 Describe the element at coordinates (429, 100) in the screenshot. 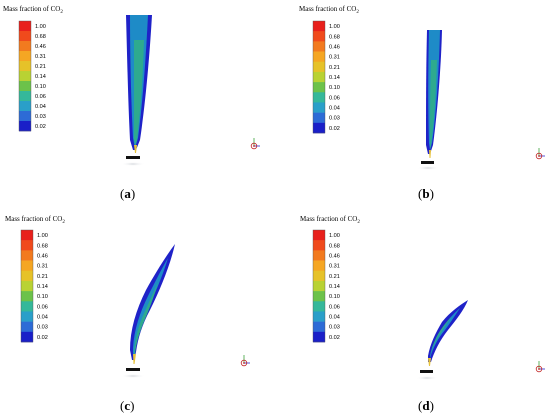

I see `flame-b` at that location.